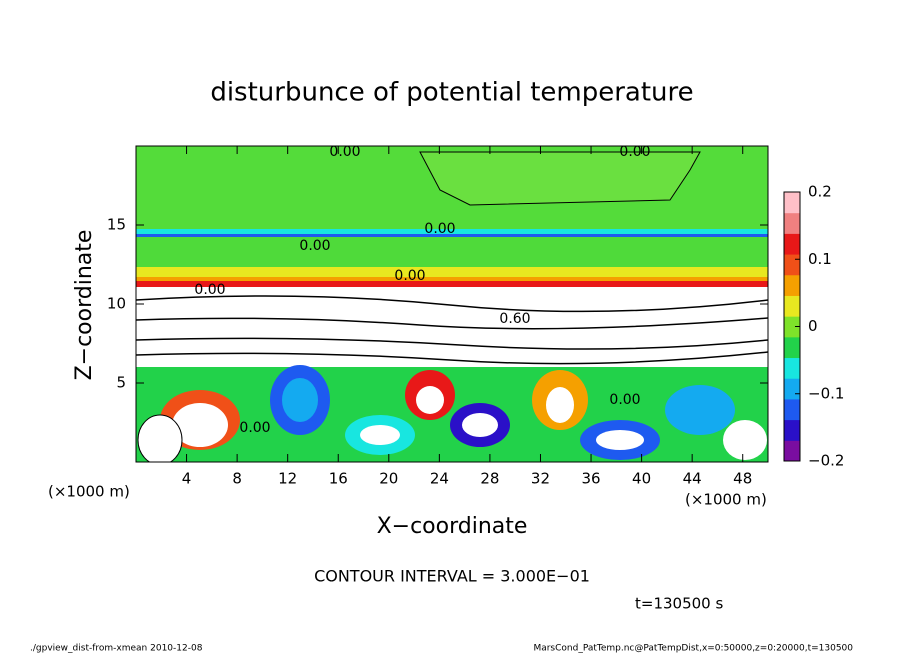 Image resolution: width=904 pixels, height=654 pixels. What do you see at coordinates (452, 330) in the screenshot?
I see `dense-contours` at bounding box center [452, 330].